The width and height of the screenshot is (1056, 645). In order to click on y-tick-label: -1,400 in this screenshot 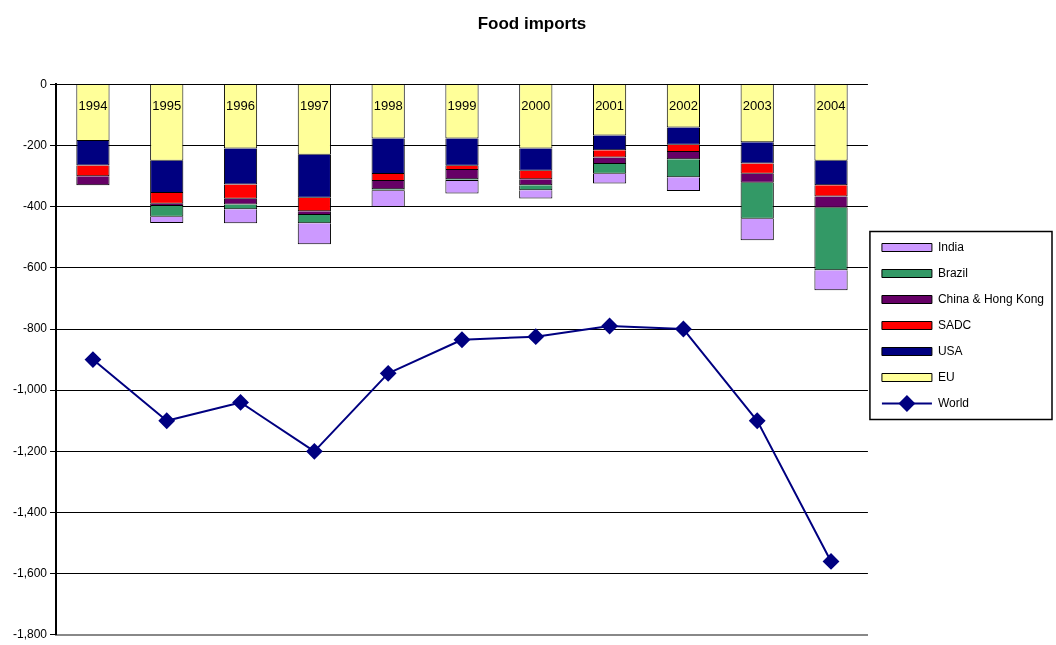, I will do `click(30, 511)`.